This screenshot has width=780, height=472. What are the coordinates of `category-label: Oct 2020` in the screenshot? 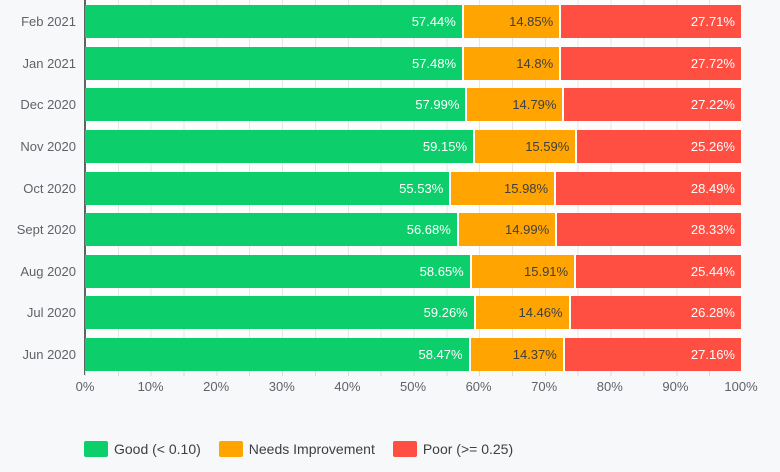 It's located at (49, 188).